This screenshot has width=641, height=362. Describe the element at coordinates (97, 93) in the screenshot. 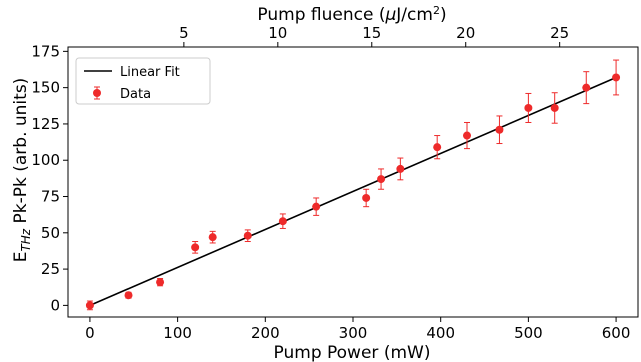

I see `legend-data-marker` at that location.